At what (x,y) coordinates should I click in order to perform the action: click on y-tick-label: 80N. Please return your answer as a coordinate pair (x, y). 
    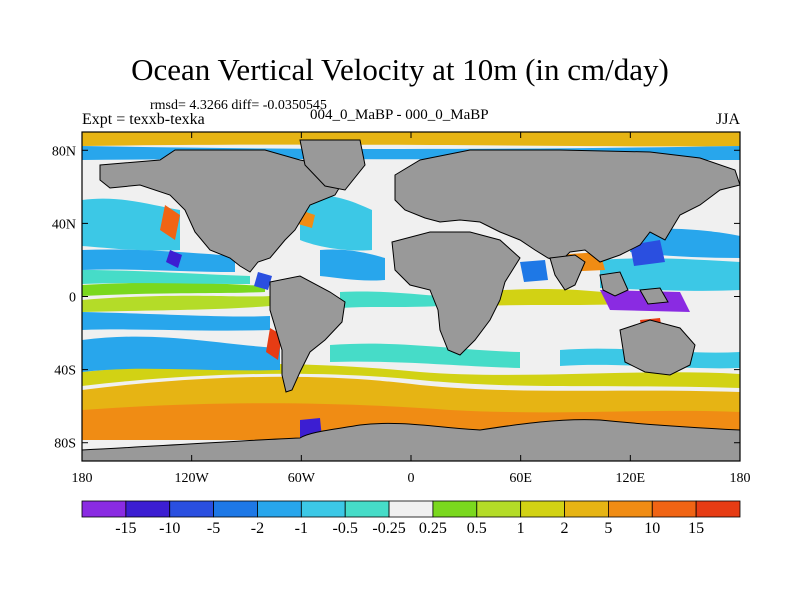
    Looking at the image, I should click on (64, 151).